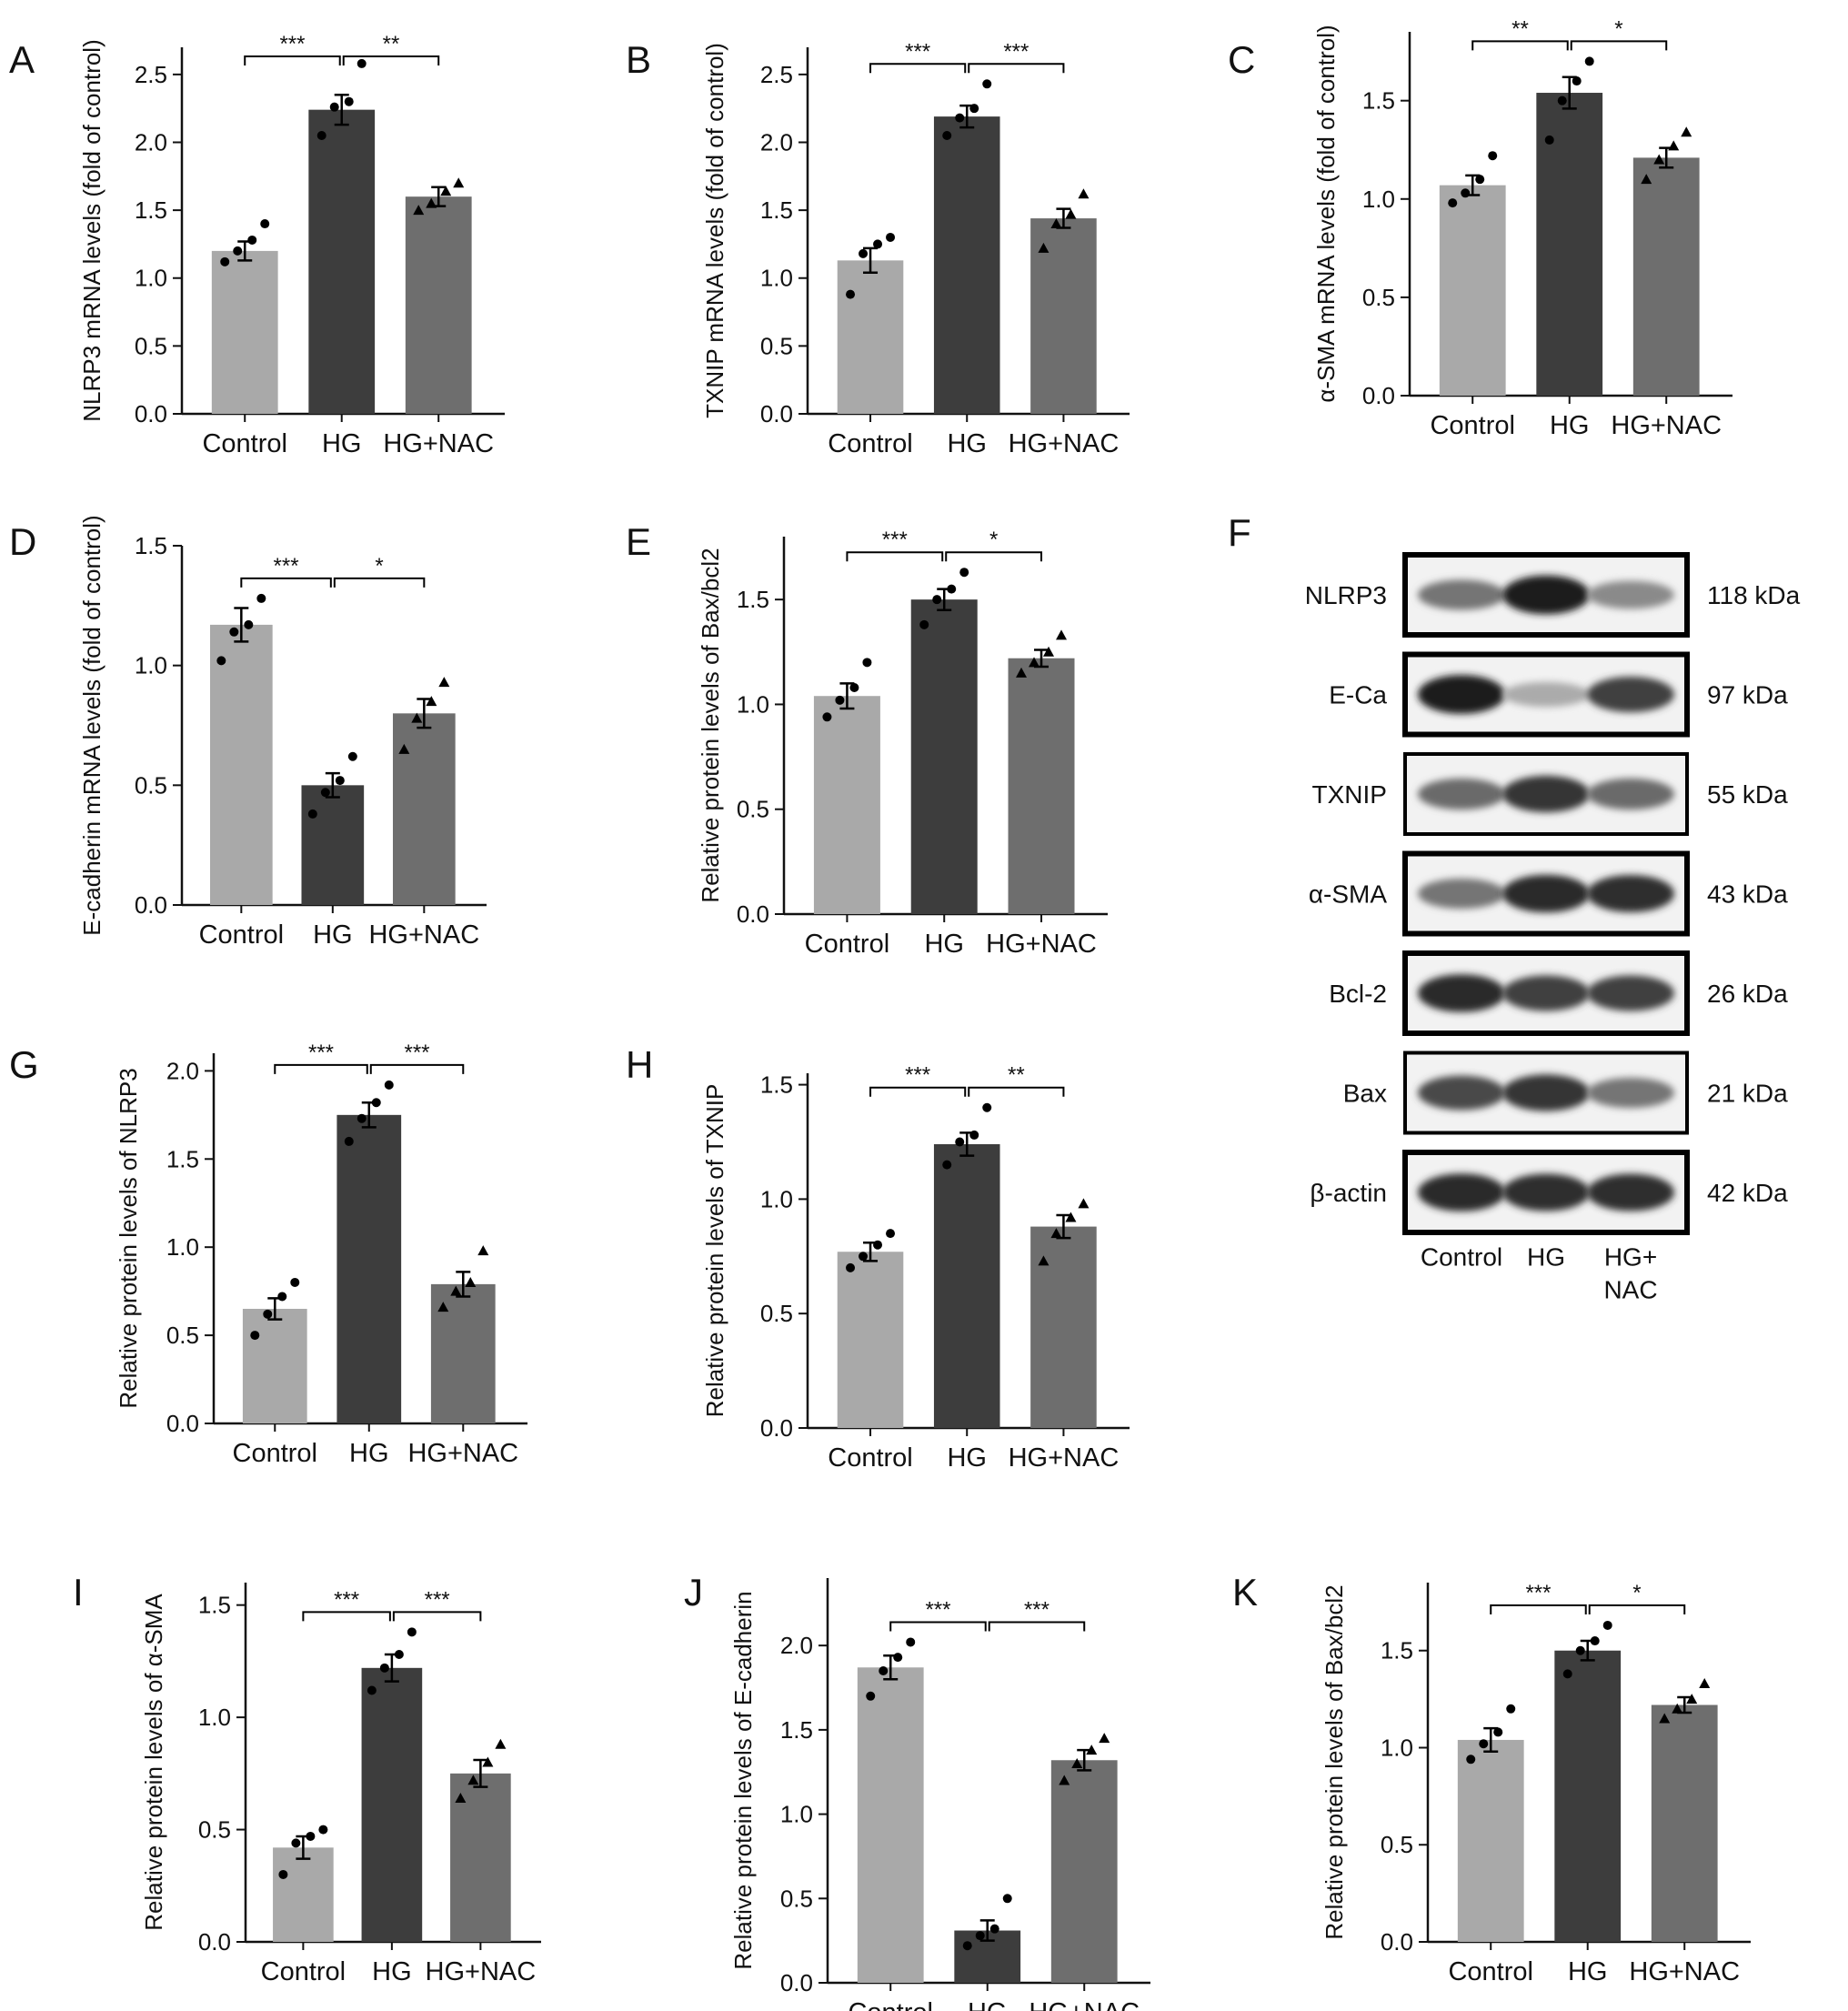 The width and height of the screenshot is (1848, 2011). Describe the element at coordinates (1748, 994) in the screenshot. I see `molecular-weight-label: 26 kDa` at that location.